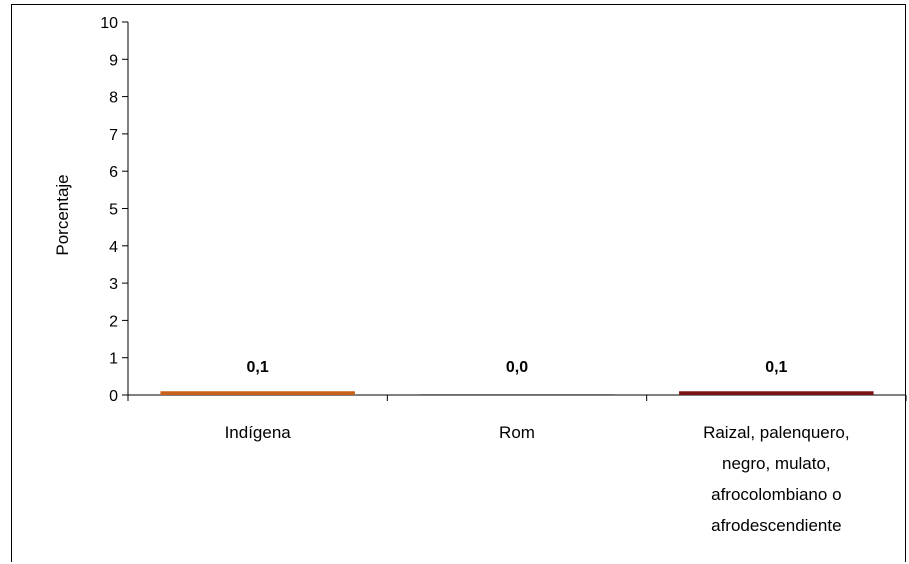 The height and width of the screenshot is (564, 909). Describe the element at coordinates (113, 247) in the screenshot. I see `y-tick-label: 4` at that location.